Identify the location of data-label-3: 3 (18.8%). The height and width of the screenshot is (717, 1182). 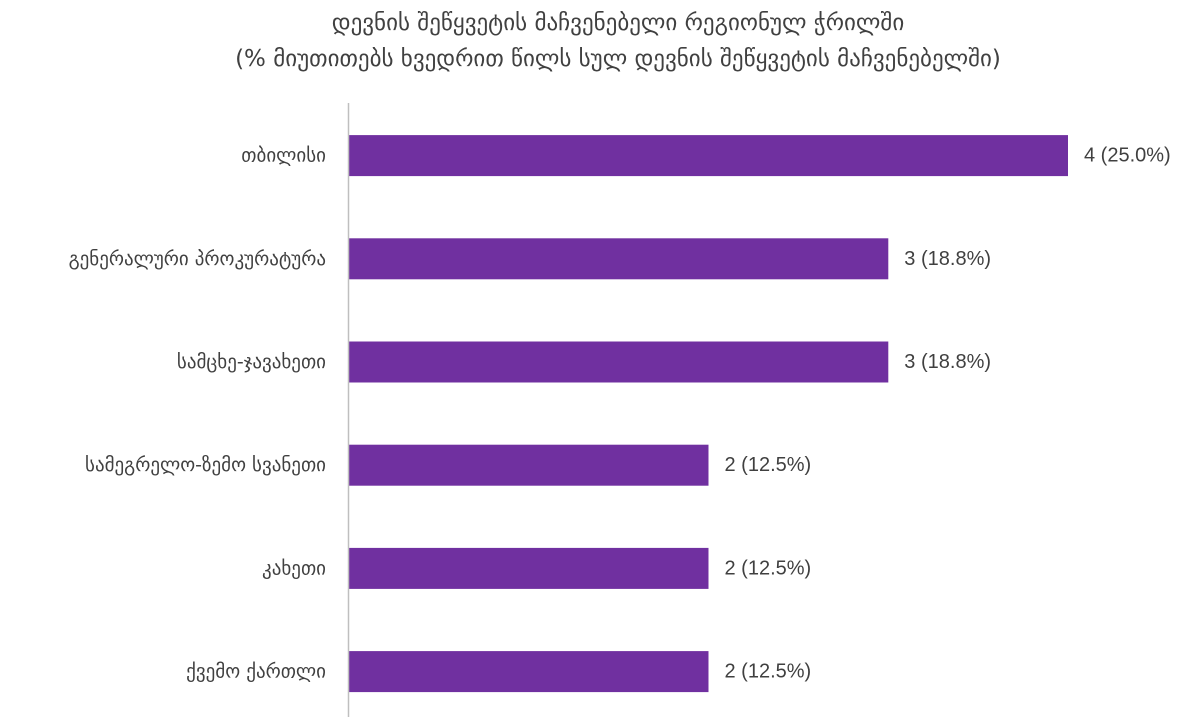
(947, 362).